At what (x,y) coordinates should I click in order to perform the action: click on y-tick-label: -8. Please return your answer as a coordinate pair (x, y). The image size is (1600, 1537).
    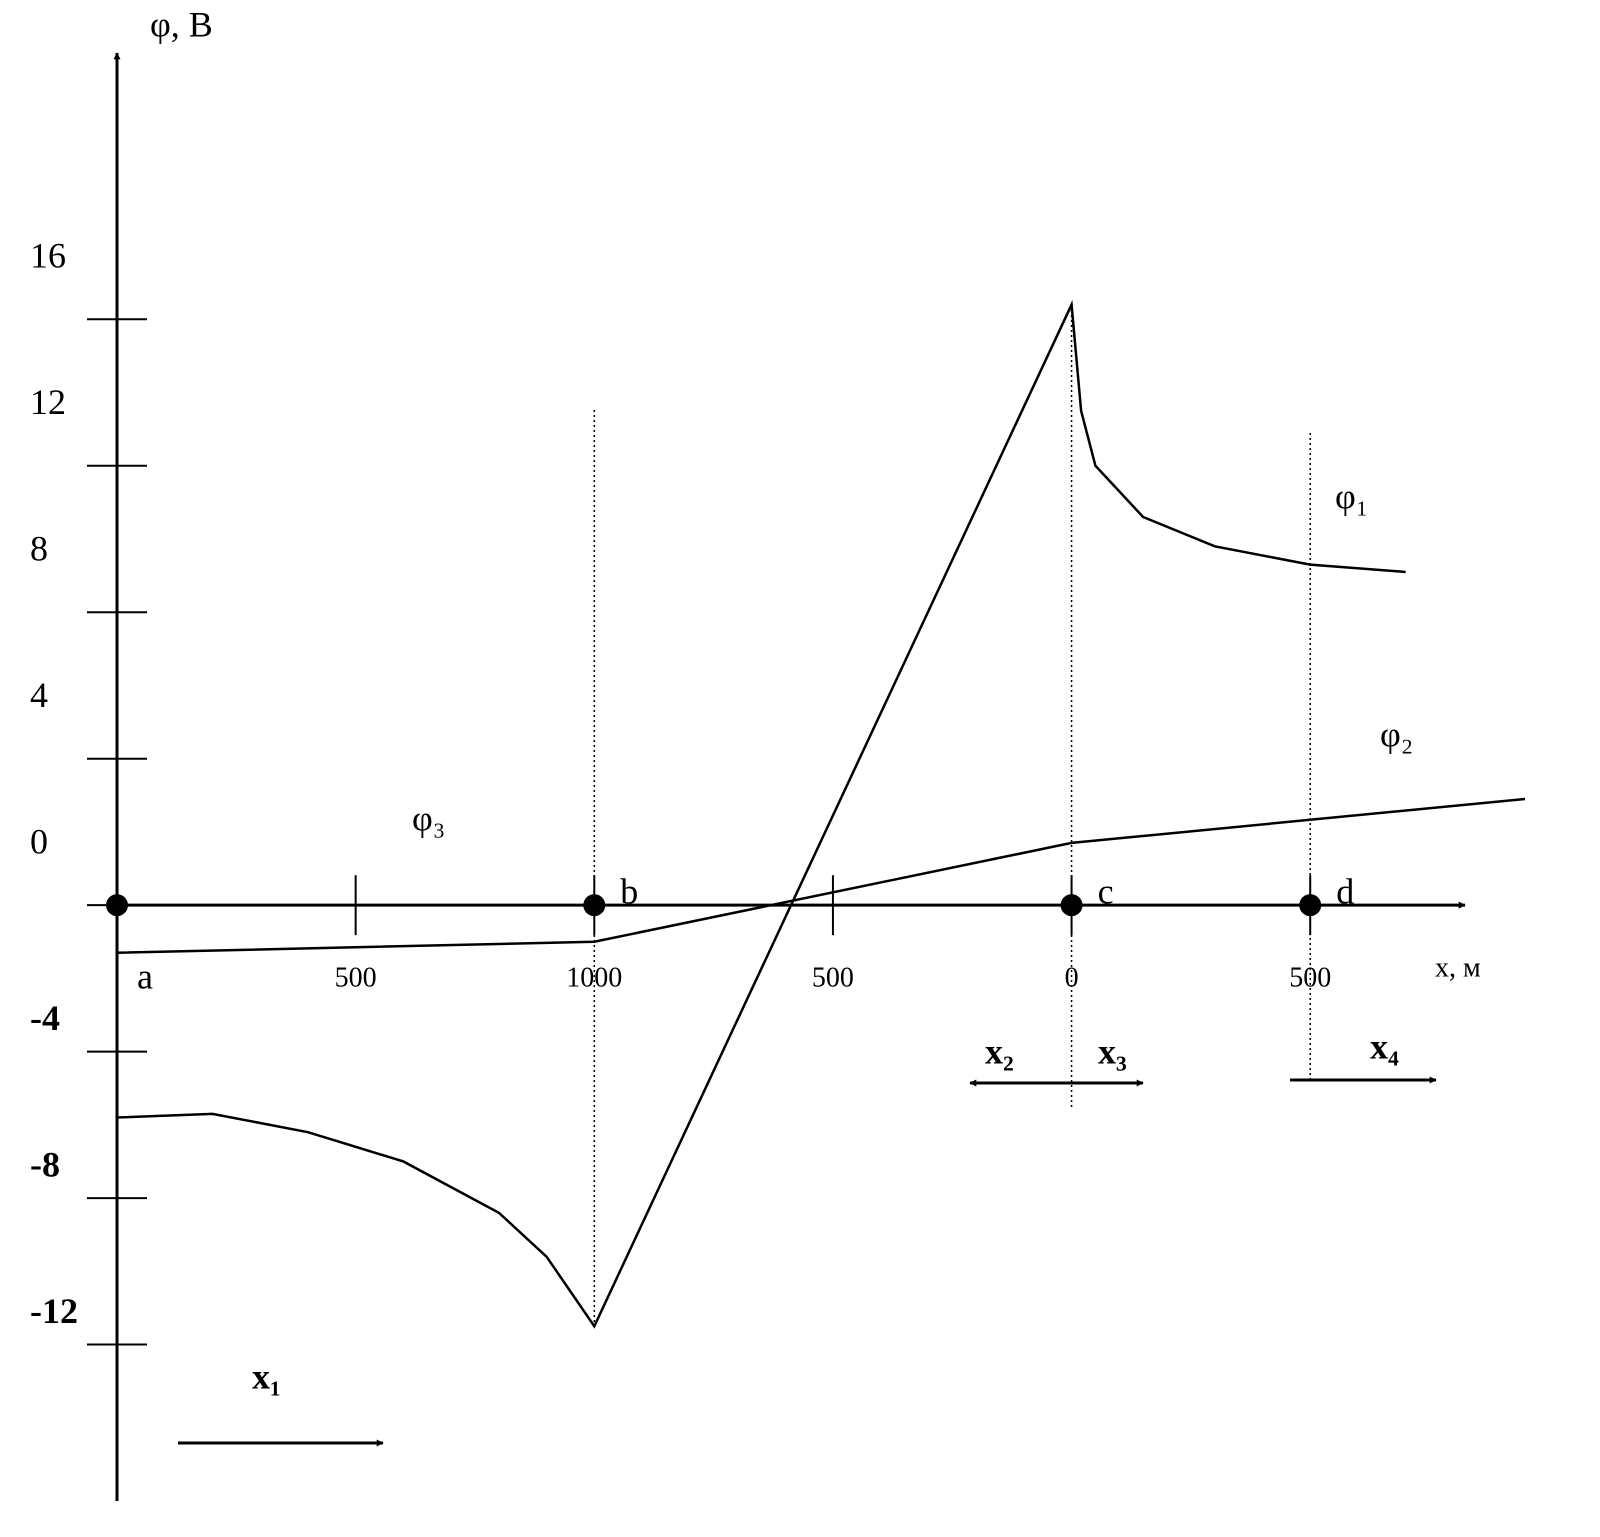
    Looking at the image, I should click on (45, 1164).